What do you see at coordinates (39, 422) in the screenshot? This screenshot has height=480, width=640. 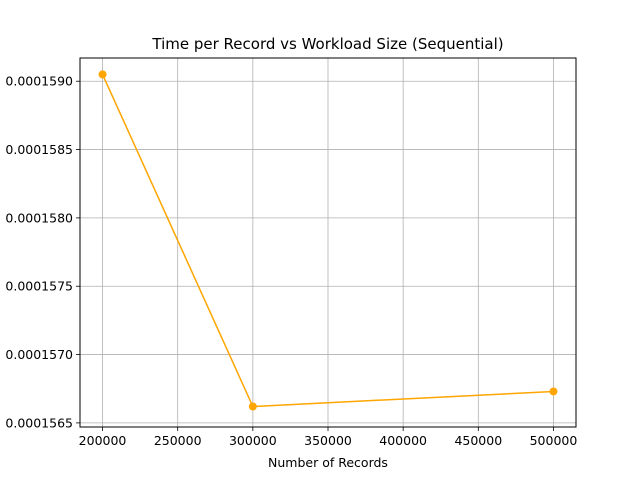 I see `y-tick-label: 0.0001565` at bounding box center [39, 422].